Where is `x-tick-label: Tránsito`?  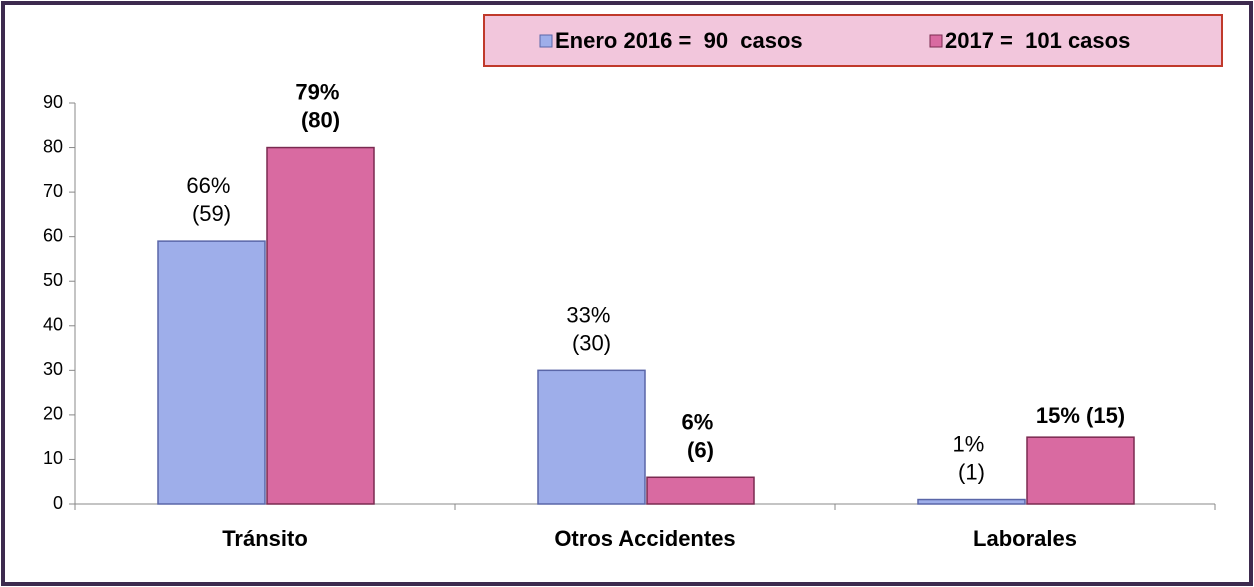 x-tick-label: Tránsito is located at coordinates (265, 538).